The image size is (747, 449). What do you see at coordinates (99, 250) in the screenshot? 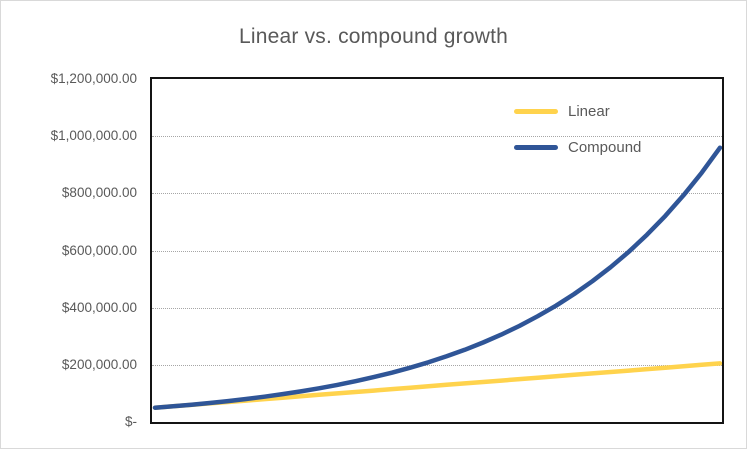
I see `y-axis-tick-label: $600,000.00` at bounding box center [99, 250].